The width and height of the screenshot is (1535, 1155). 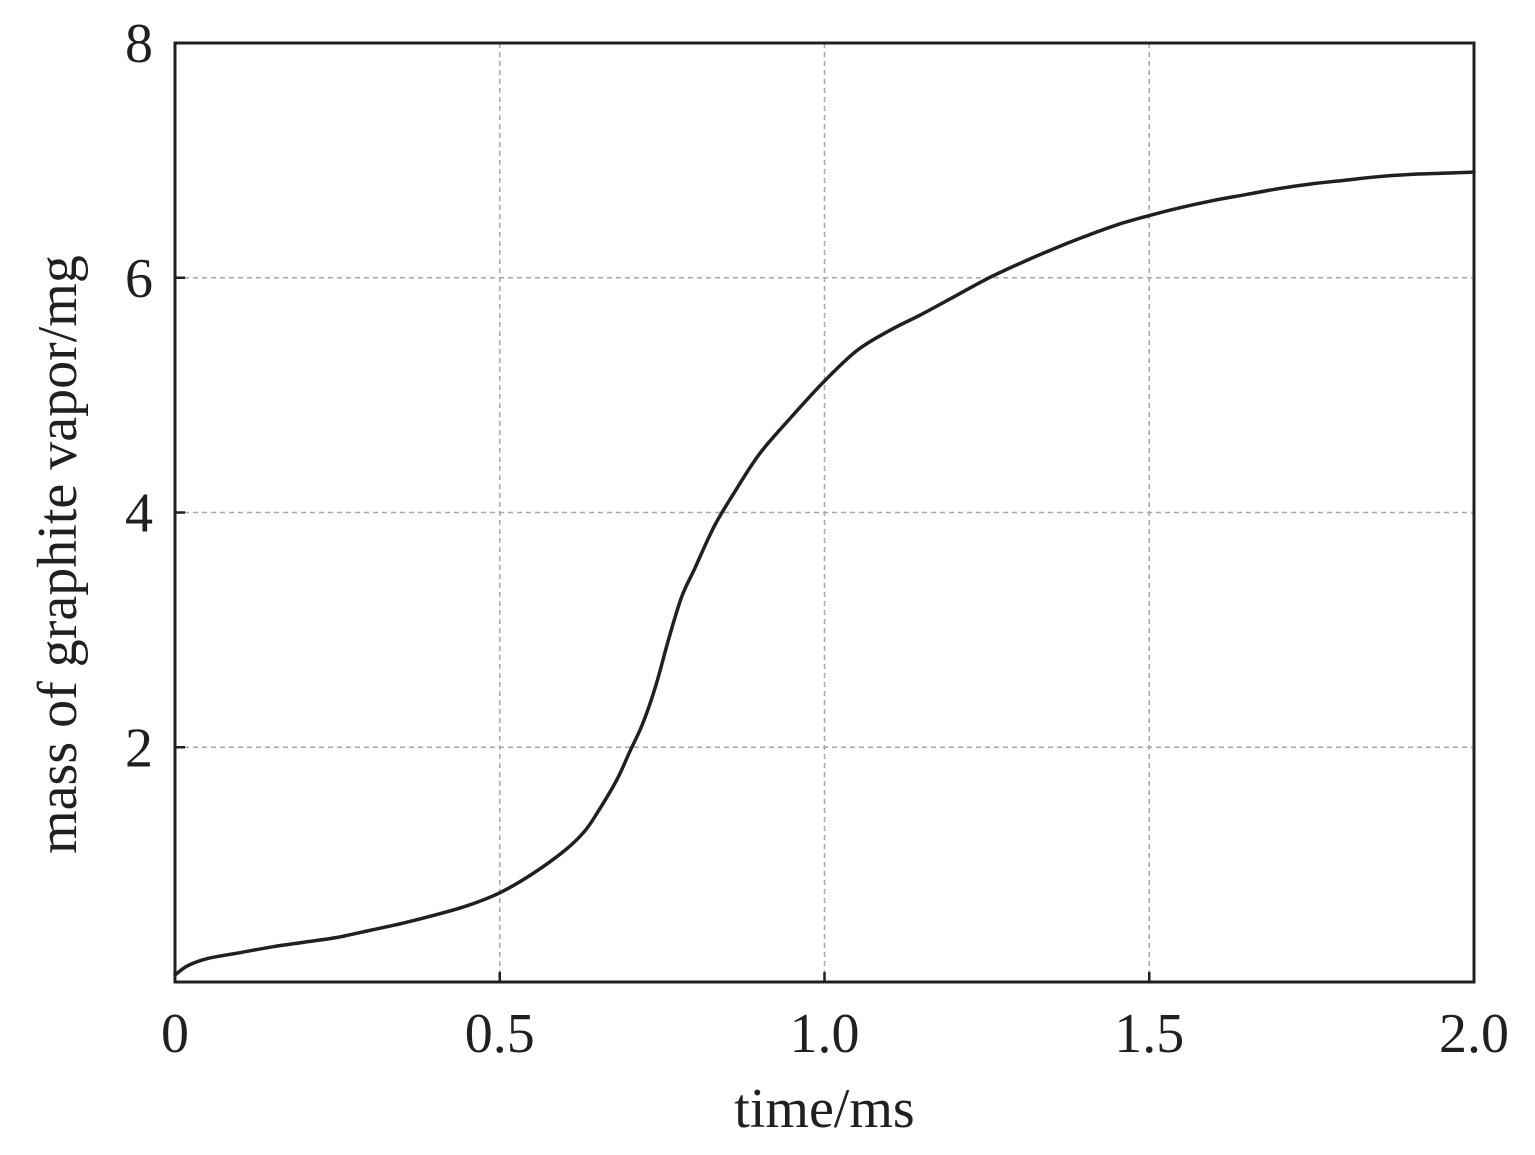 I want to click on y-tick-label: 4, so click(x=139, y=514).